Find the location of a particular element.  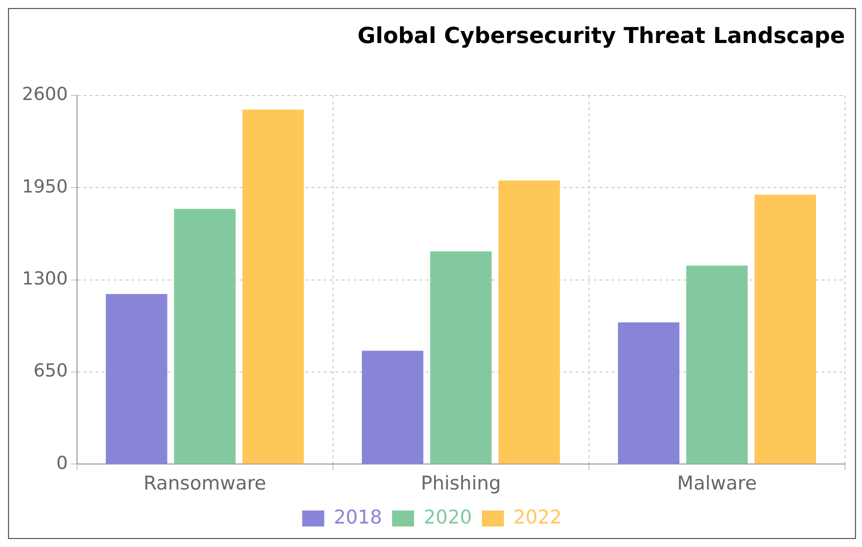

y-tick-label: 1950 is located at coordinates (45, 187).